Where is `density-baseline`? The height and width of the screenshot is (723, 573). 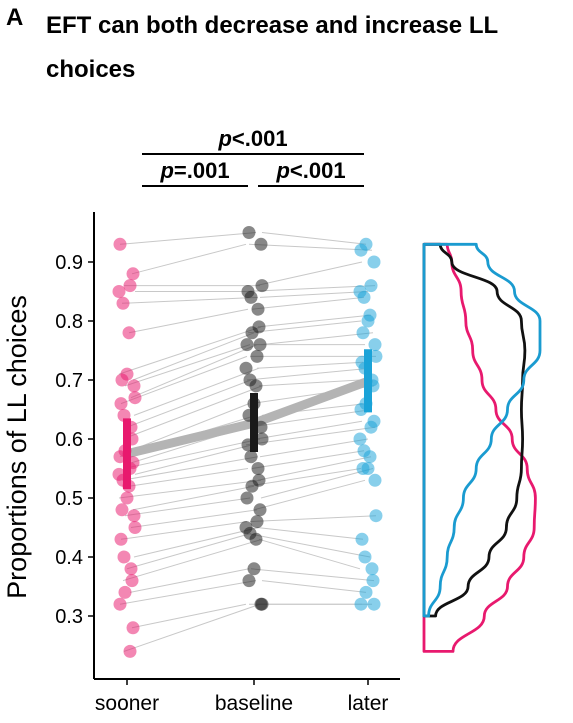
density-baseline is located at coordinates (474, 430).